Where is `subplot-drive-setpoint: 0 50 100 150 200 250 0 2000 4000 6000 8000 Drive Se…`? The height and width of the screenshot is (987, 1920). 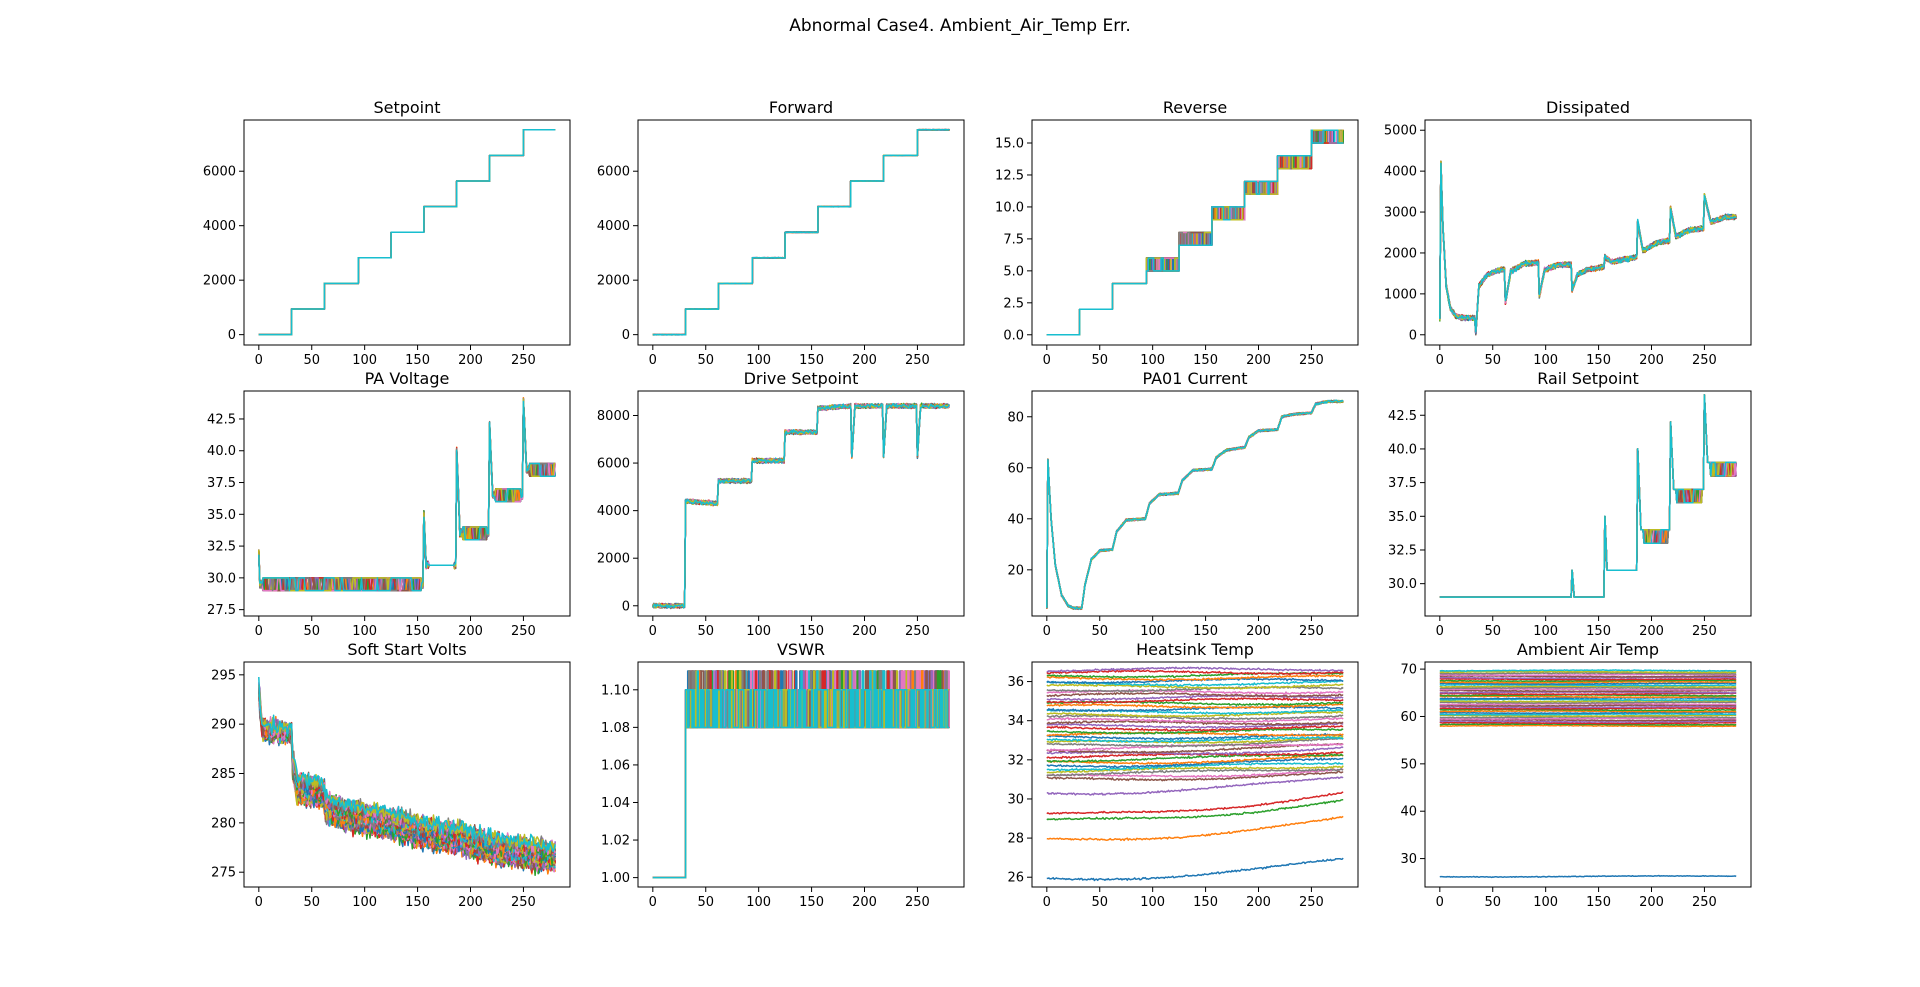
subplot-drive-setpoint: 0 50 100 150 200 250 0 2000 4000 6000 8000 Drive Se… is located at coordinates (781, 504).